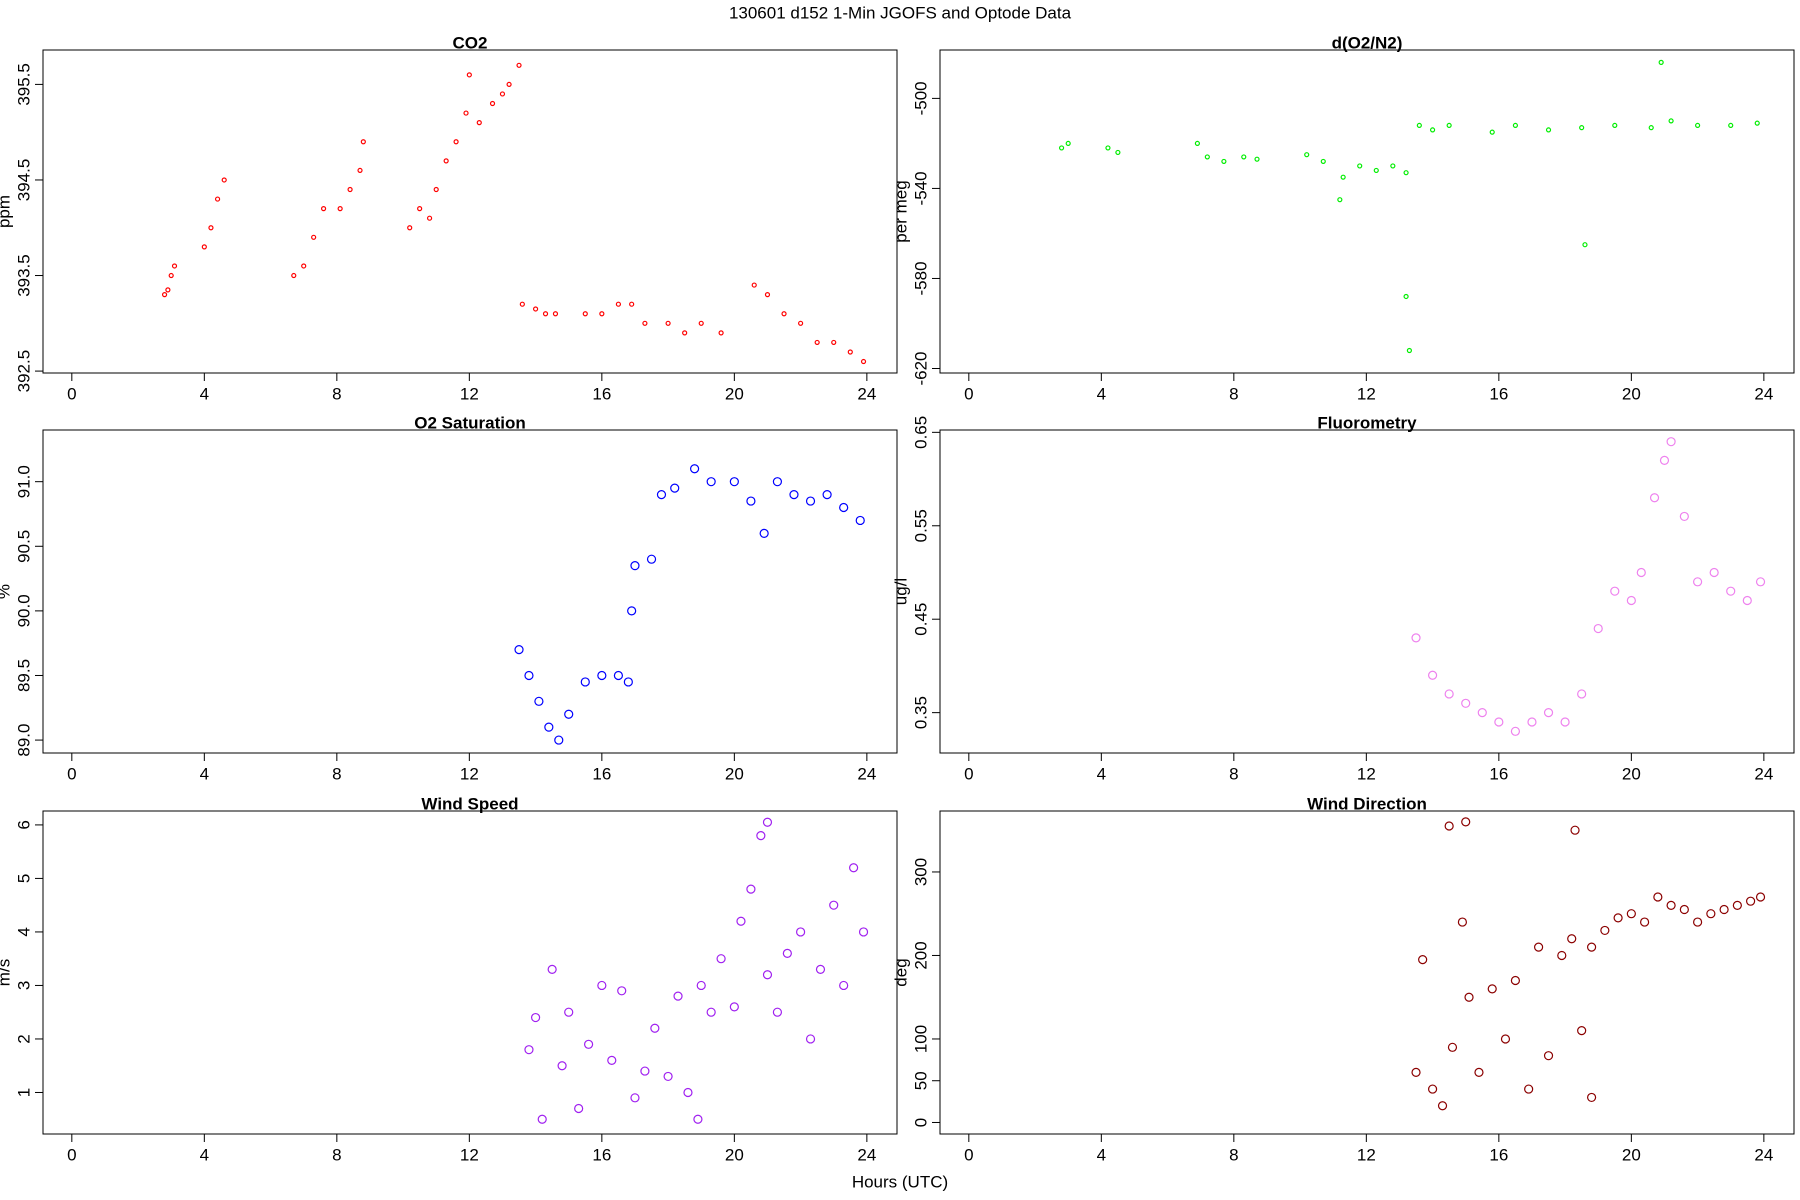 Image resolution: width=1800 pixels, height=1200 pixels. Describe the element at coordinates (920, 432) in the screenshot. I see `y-tick-label: 0.65` at that location.